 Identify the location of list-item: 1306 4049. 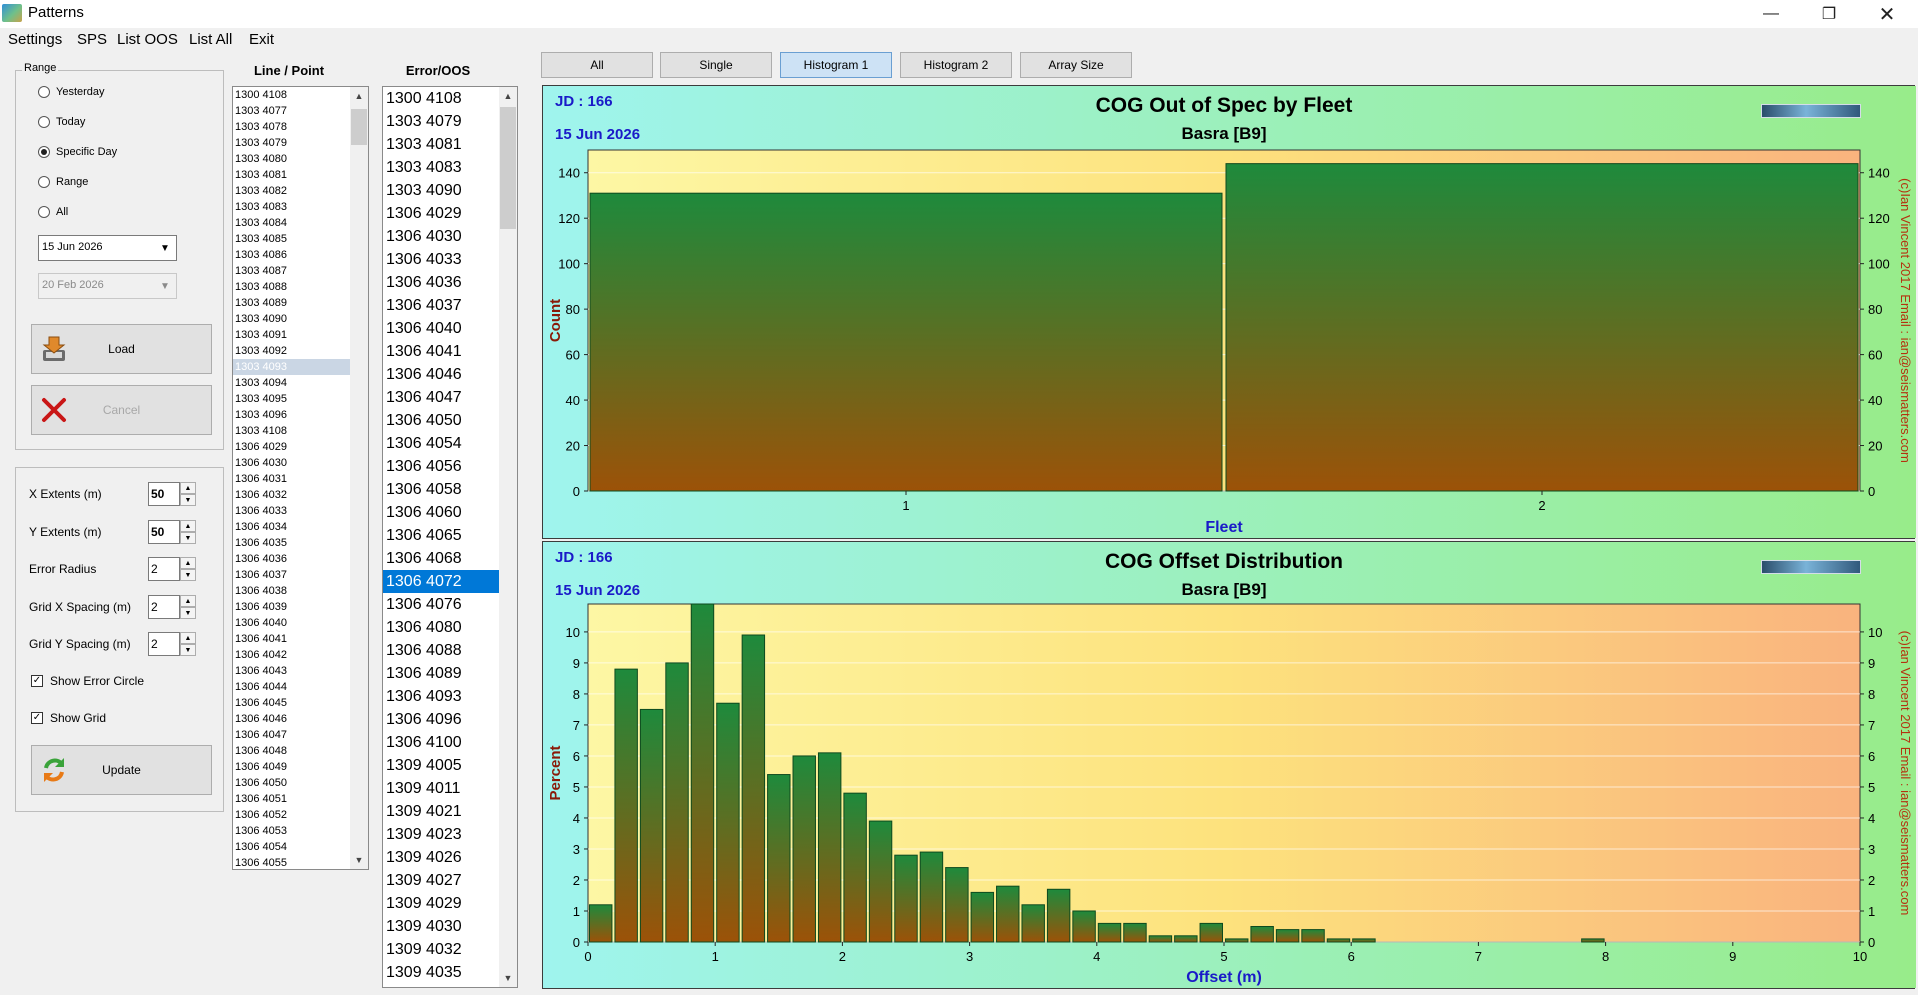
(261, 767).